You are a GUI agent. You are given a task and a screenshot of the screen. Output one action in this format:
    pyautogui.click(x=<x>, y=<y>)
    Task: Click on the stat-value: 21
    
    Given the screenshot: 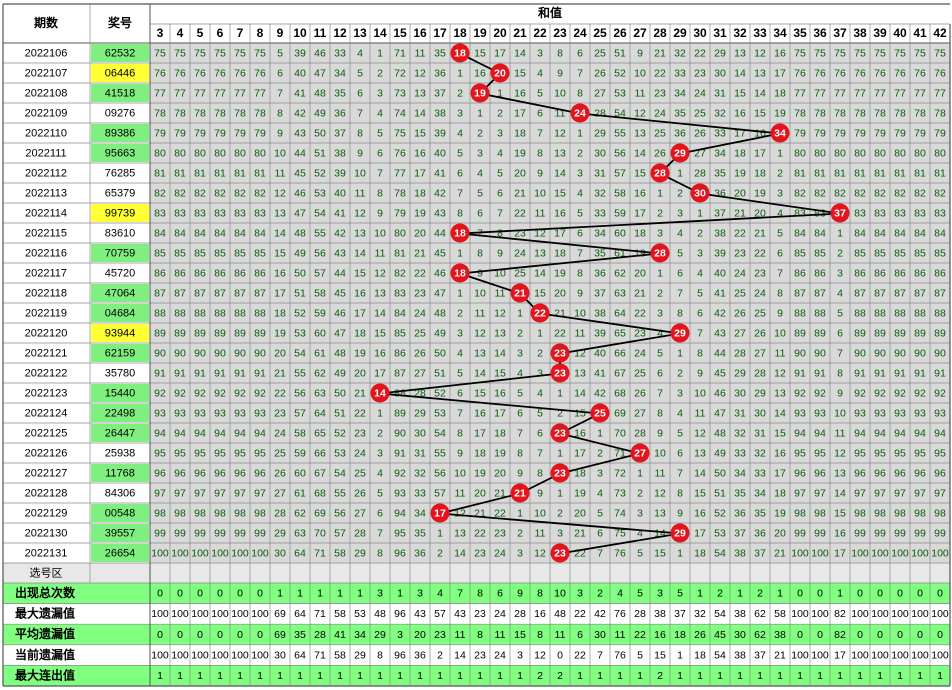 What is the action you would take?
    pyautogui.click(x=780, y=655)
    